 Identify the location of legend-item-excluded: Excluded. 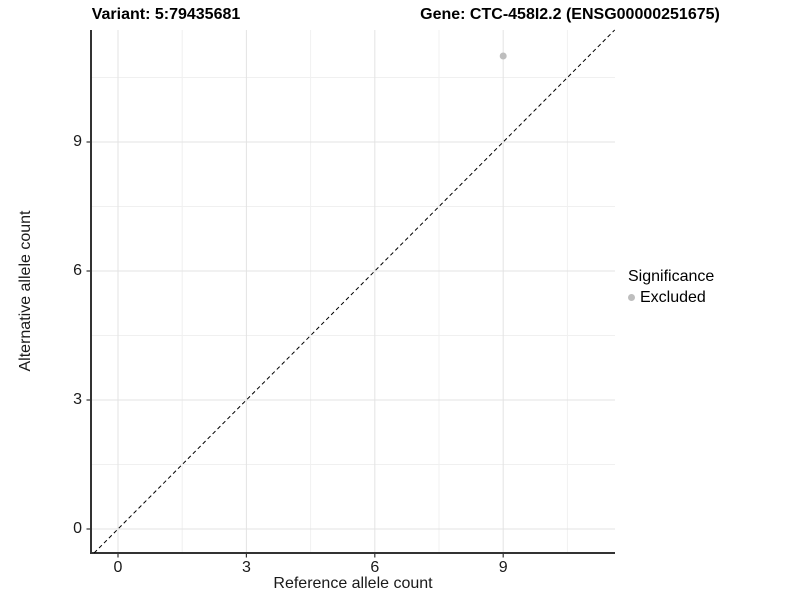
(671, 297).